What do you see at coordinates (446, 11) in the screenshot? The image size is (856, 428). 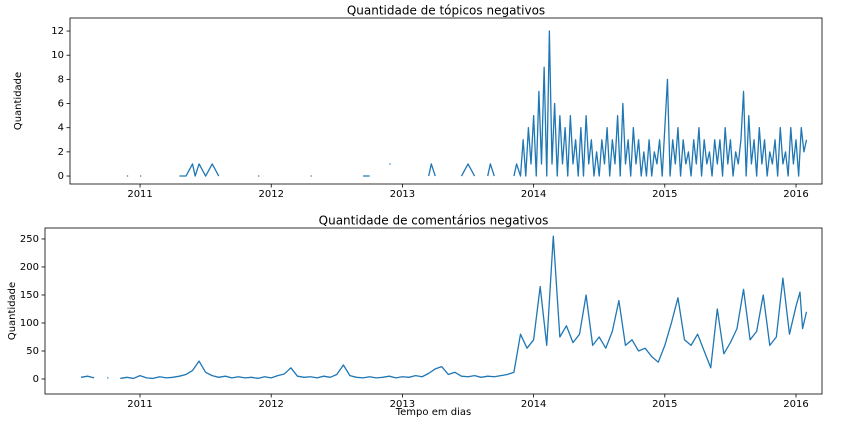 I see `chart-title: Quantidade de tópicos negativos` at bounding box center [446, 11].